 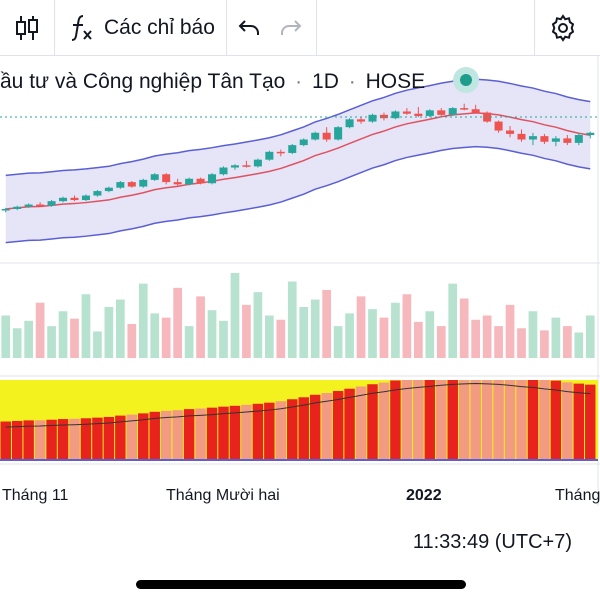 I want to click on status-indicator-dot, so click(x=466, y=80).